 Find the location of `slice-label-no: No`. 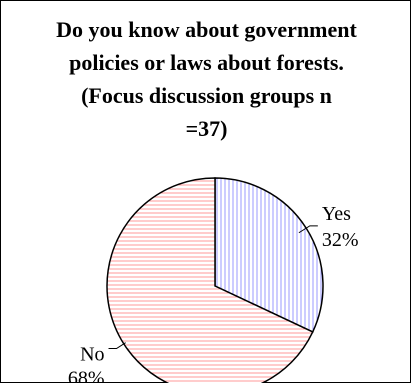

slice-label-no: No is located at coordinates (92, 354).